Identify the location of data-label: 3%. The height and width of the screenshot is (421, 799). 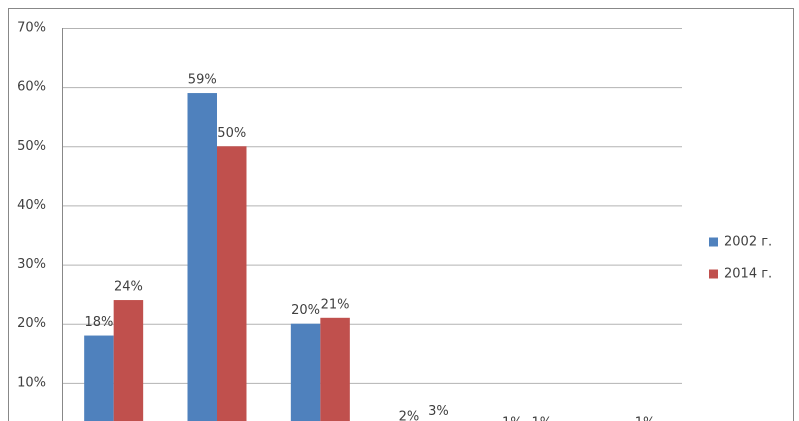
(438, 411).